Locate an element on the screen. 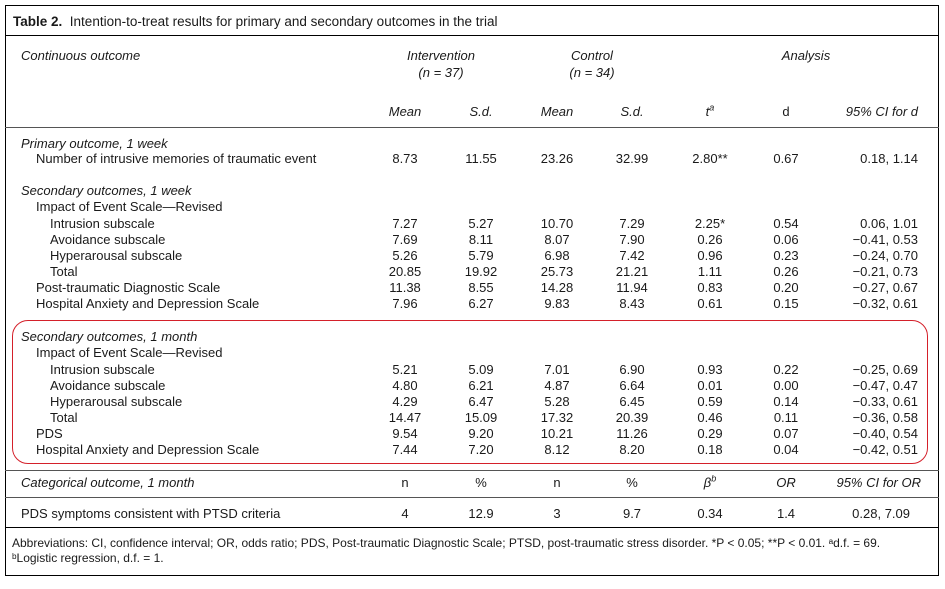 The image size is (945, 589). control-n: (n = 34) is located at coordinates (592, 72).